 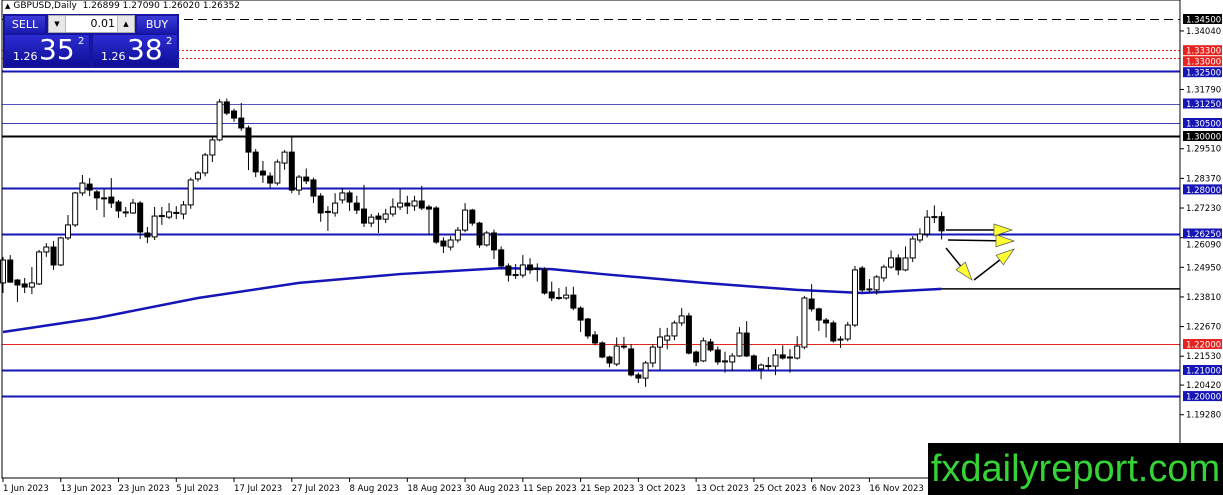 I want to click on time-tick-label: 6 Nov 2023, so click(x=836, y=489).